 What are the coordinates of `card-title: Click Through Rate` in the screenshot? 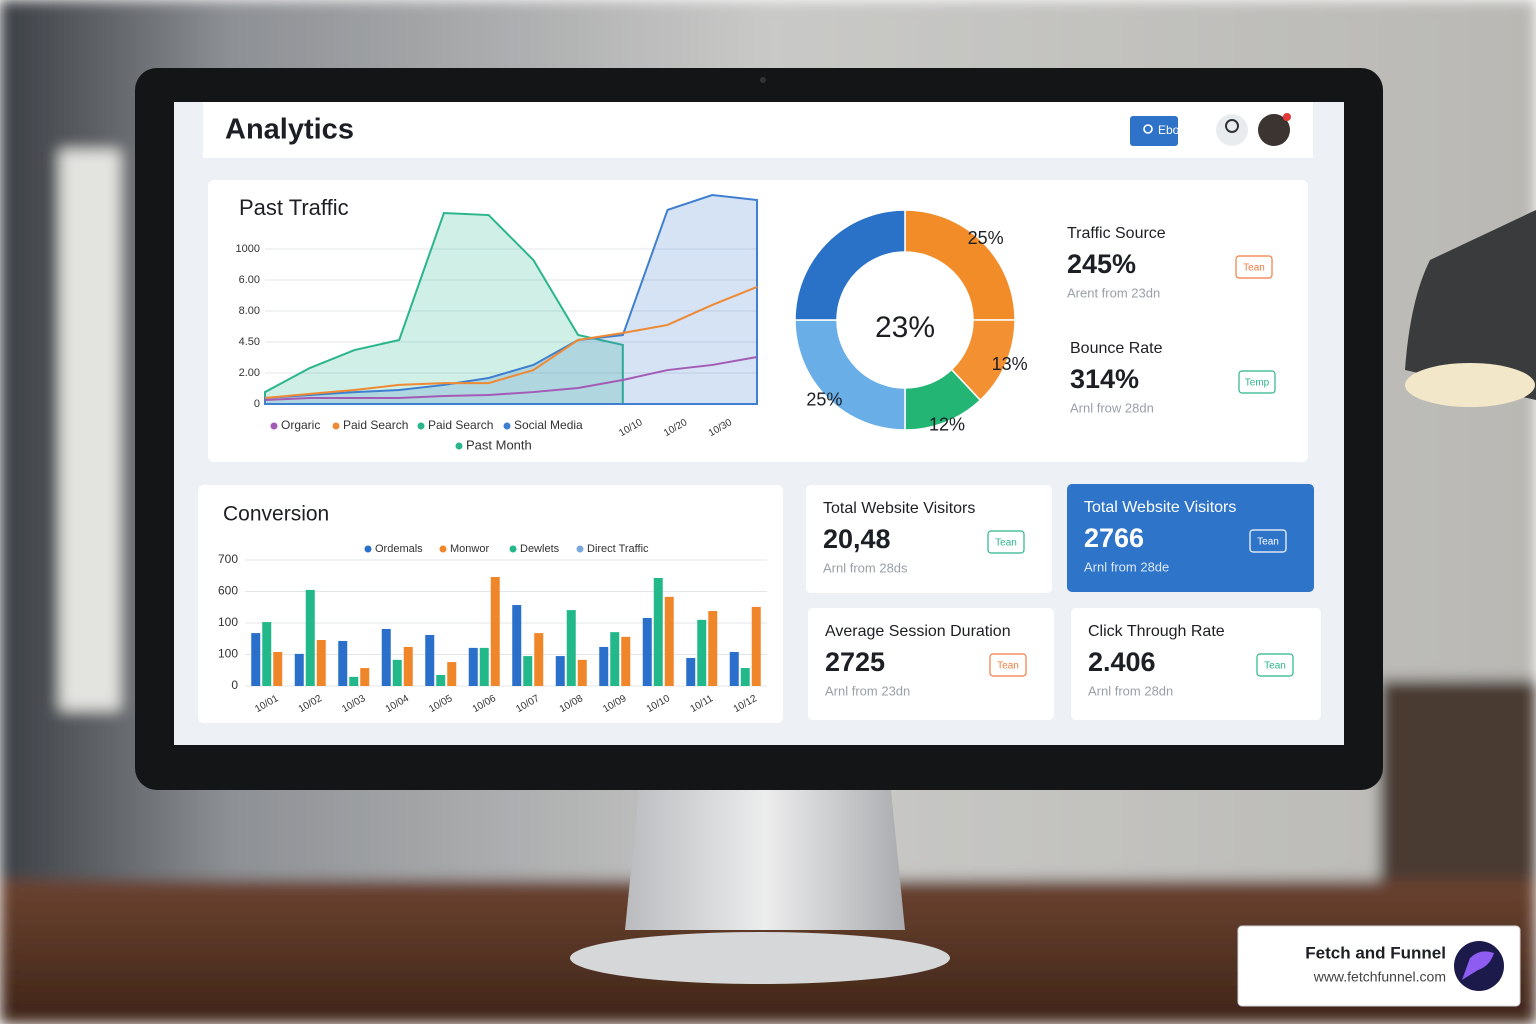 It's located at (1156, 631).